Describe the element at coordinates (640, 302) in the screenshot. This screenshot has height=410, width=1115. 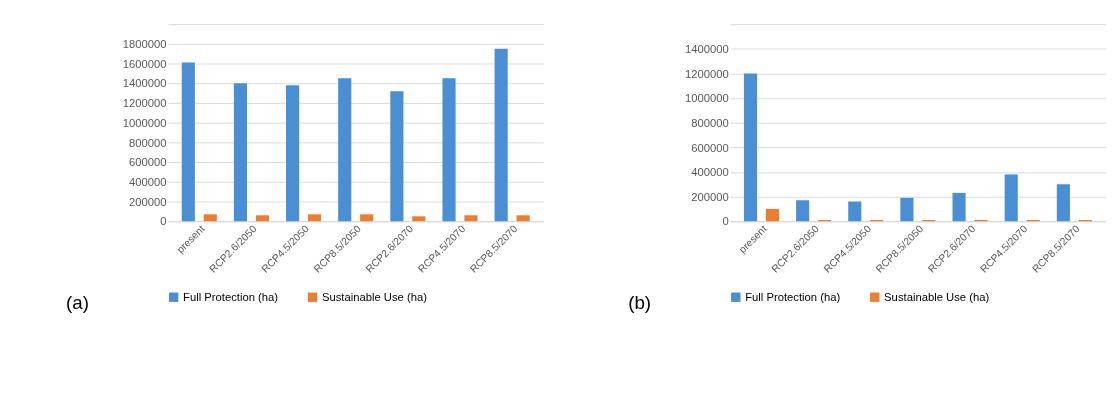
I see `text: (b)` at that location.